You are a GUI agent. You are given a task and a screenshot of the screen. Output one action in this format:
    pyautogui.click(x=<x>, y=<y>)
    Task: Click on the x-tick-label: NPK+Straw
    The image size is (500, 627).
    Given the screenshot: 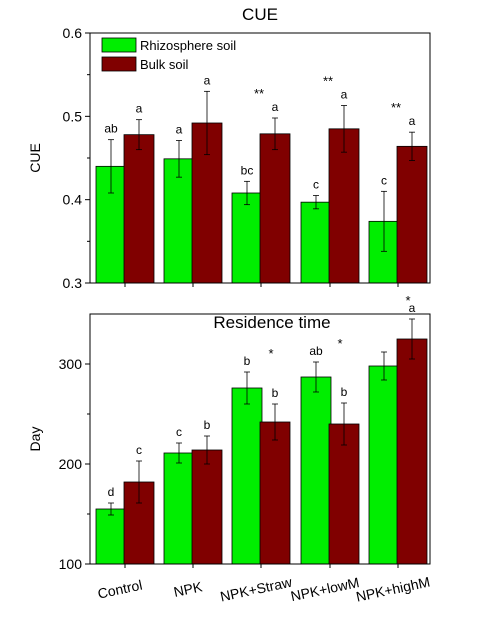 What is the action you would take?
    pyautogui.click(x=256, y=589)
    